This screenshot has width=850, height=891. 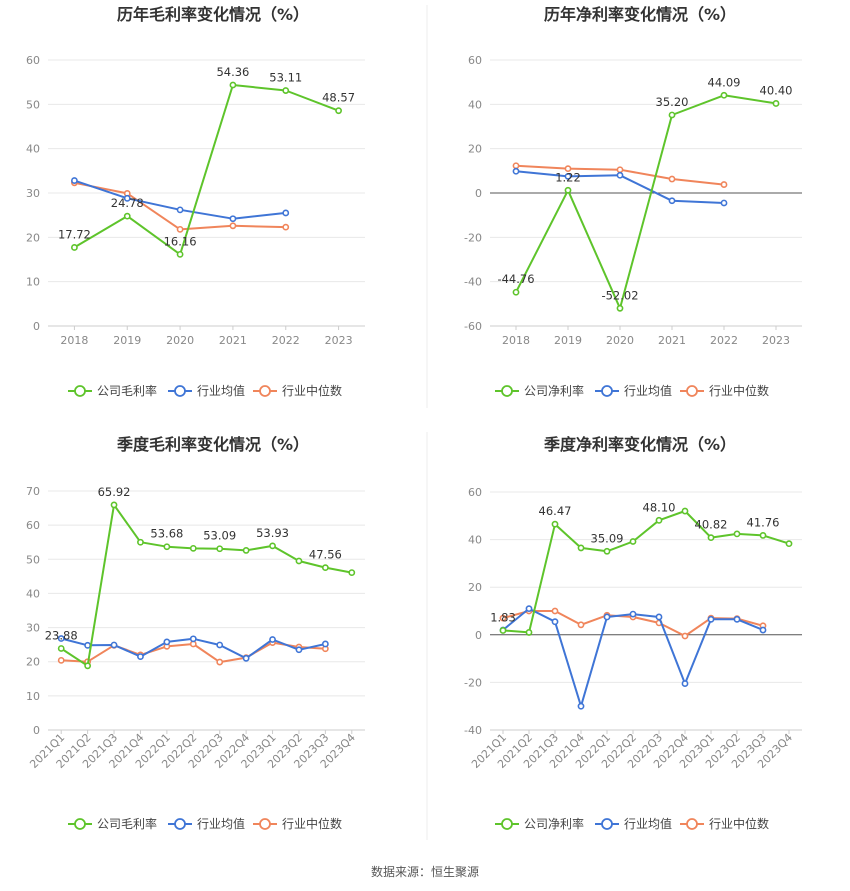 I want to click on data-label: 47.56, so click(x=325, y=555).